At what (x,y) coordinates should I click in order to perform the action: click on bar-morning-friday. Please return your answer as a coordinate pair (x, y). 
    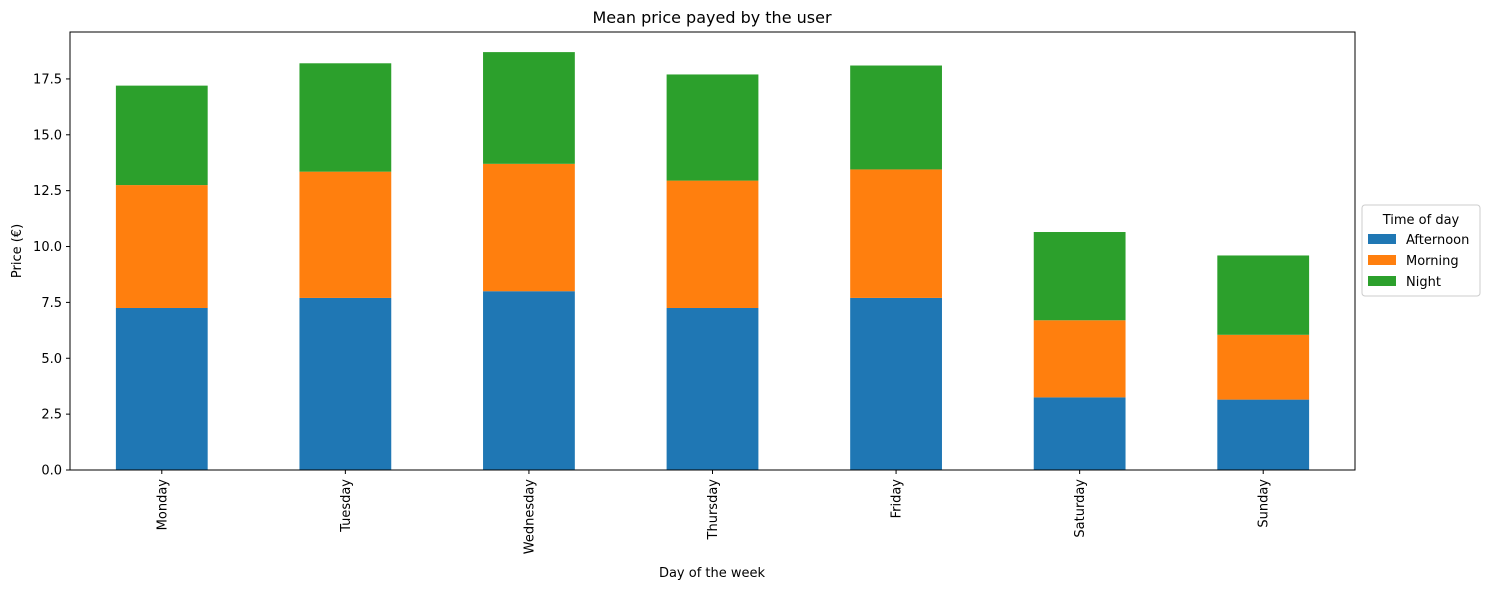
    Looking at the image, I should click on (896, 233).